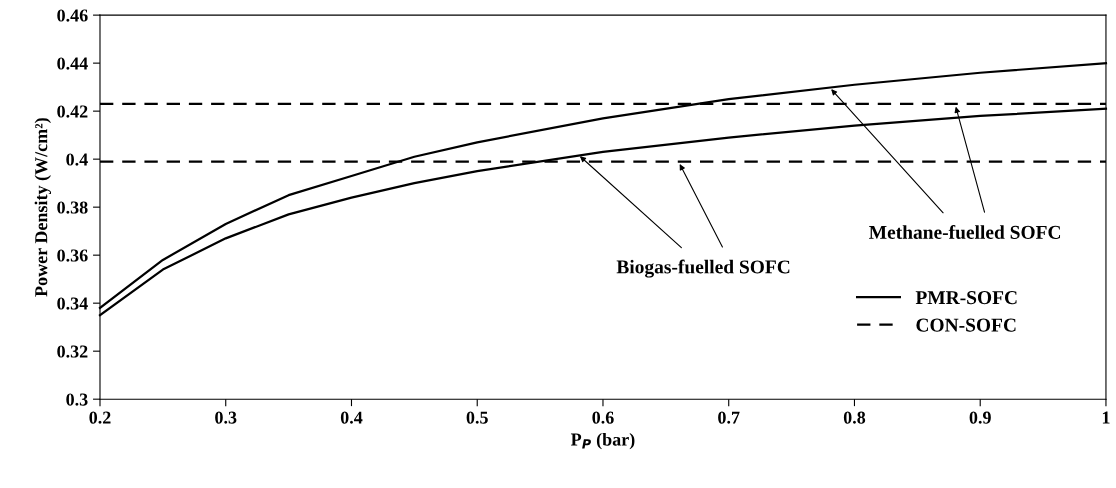  I want to click on y-tick-label: 0.42, so click(72, 111).